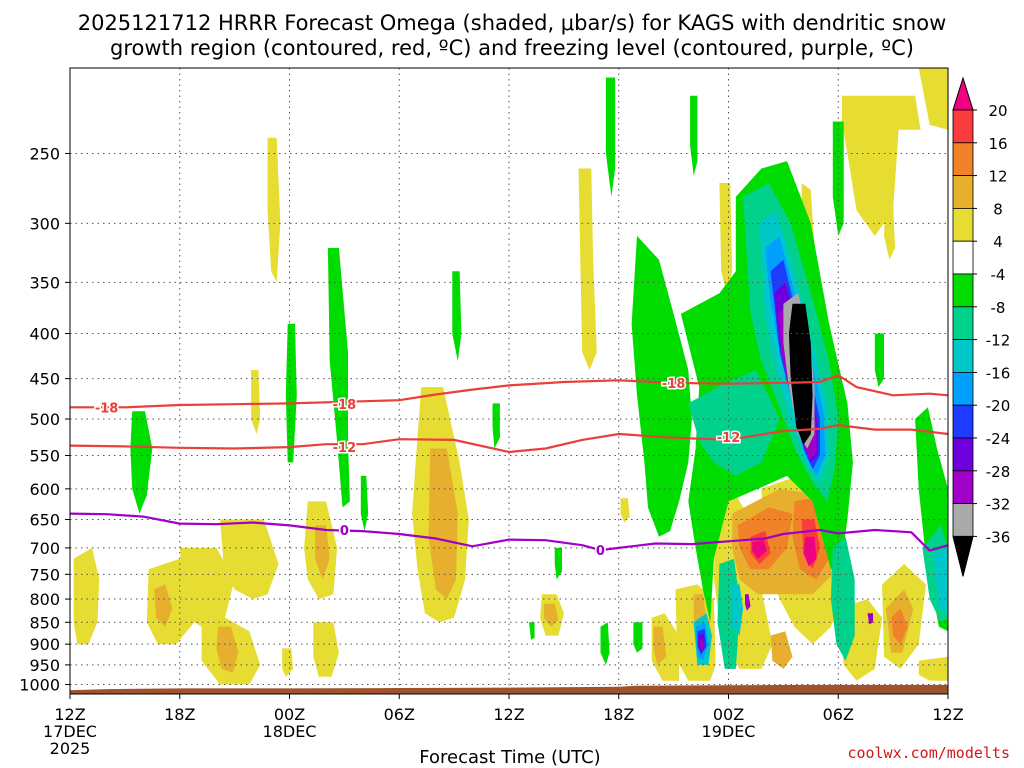  What do you see at coordinates (963, 93) in the screenshot?
I see `colorbar-extend-top` at bounding box center [963, 93].